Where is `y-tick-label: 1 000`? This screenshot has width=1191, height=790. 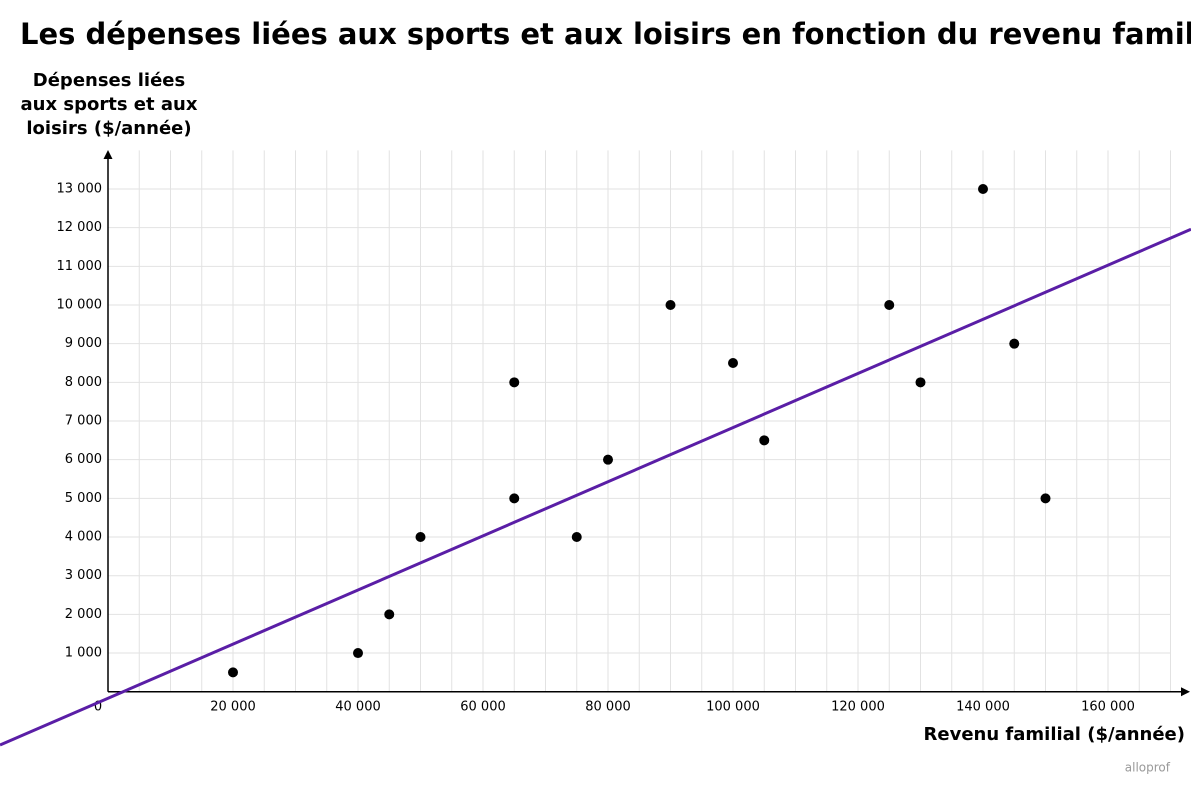 y-tick-label: 1 000 is located at coordinates (83, 653).